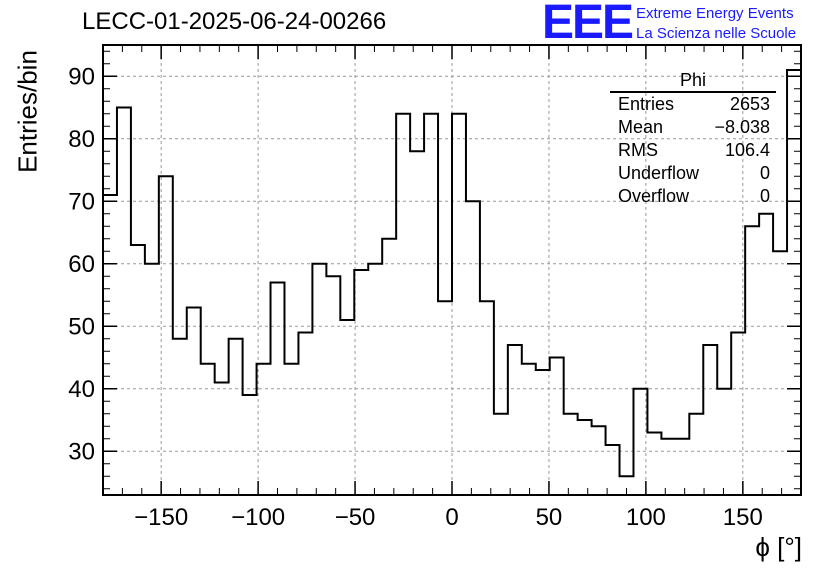  Describe the element at coordinates (693, 104) in the screenshot. I see `stats-row-entries: Entries 2653` at that location.